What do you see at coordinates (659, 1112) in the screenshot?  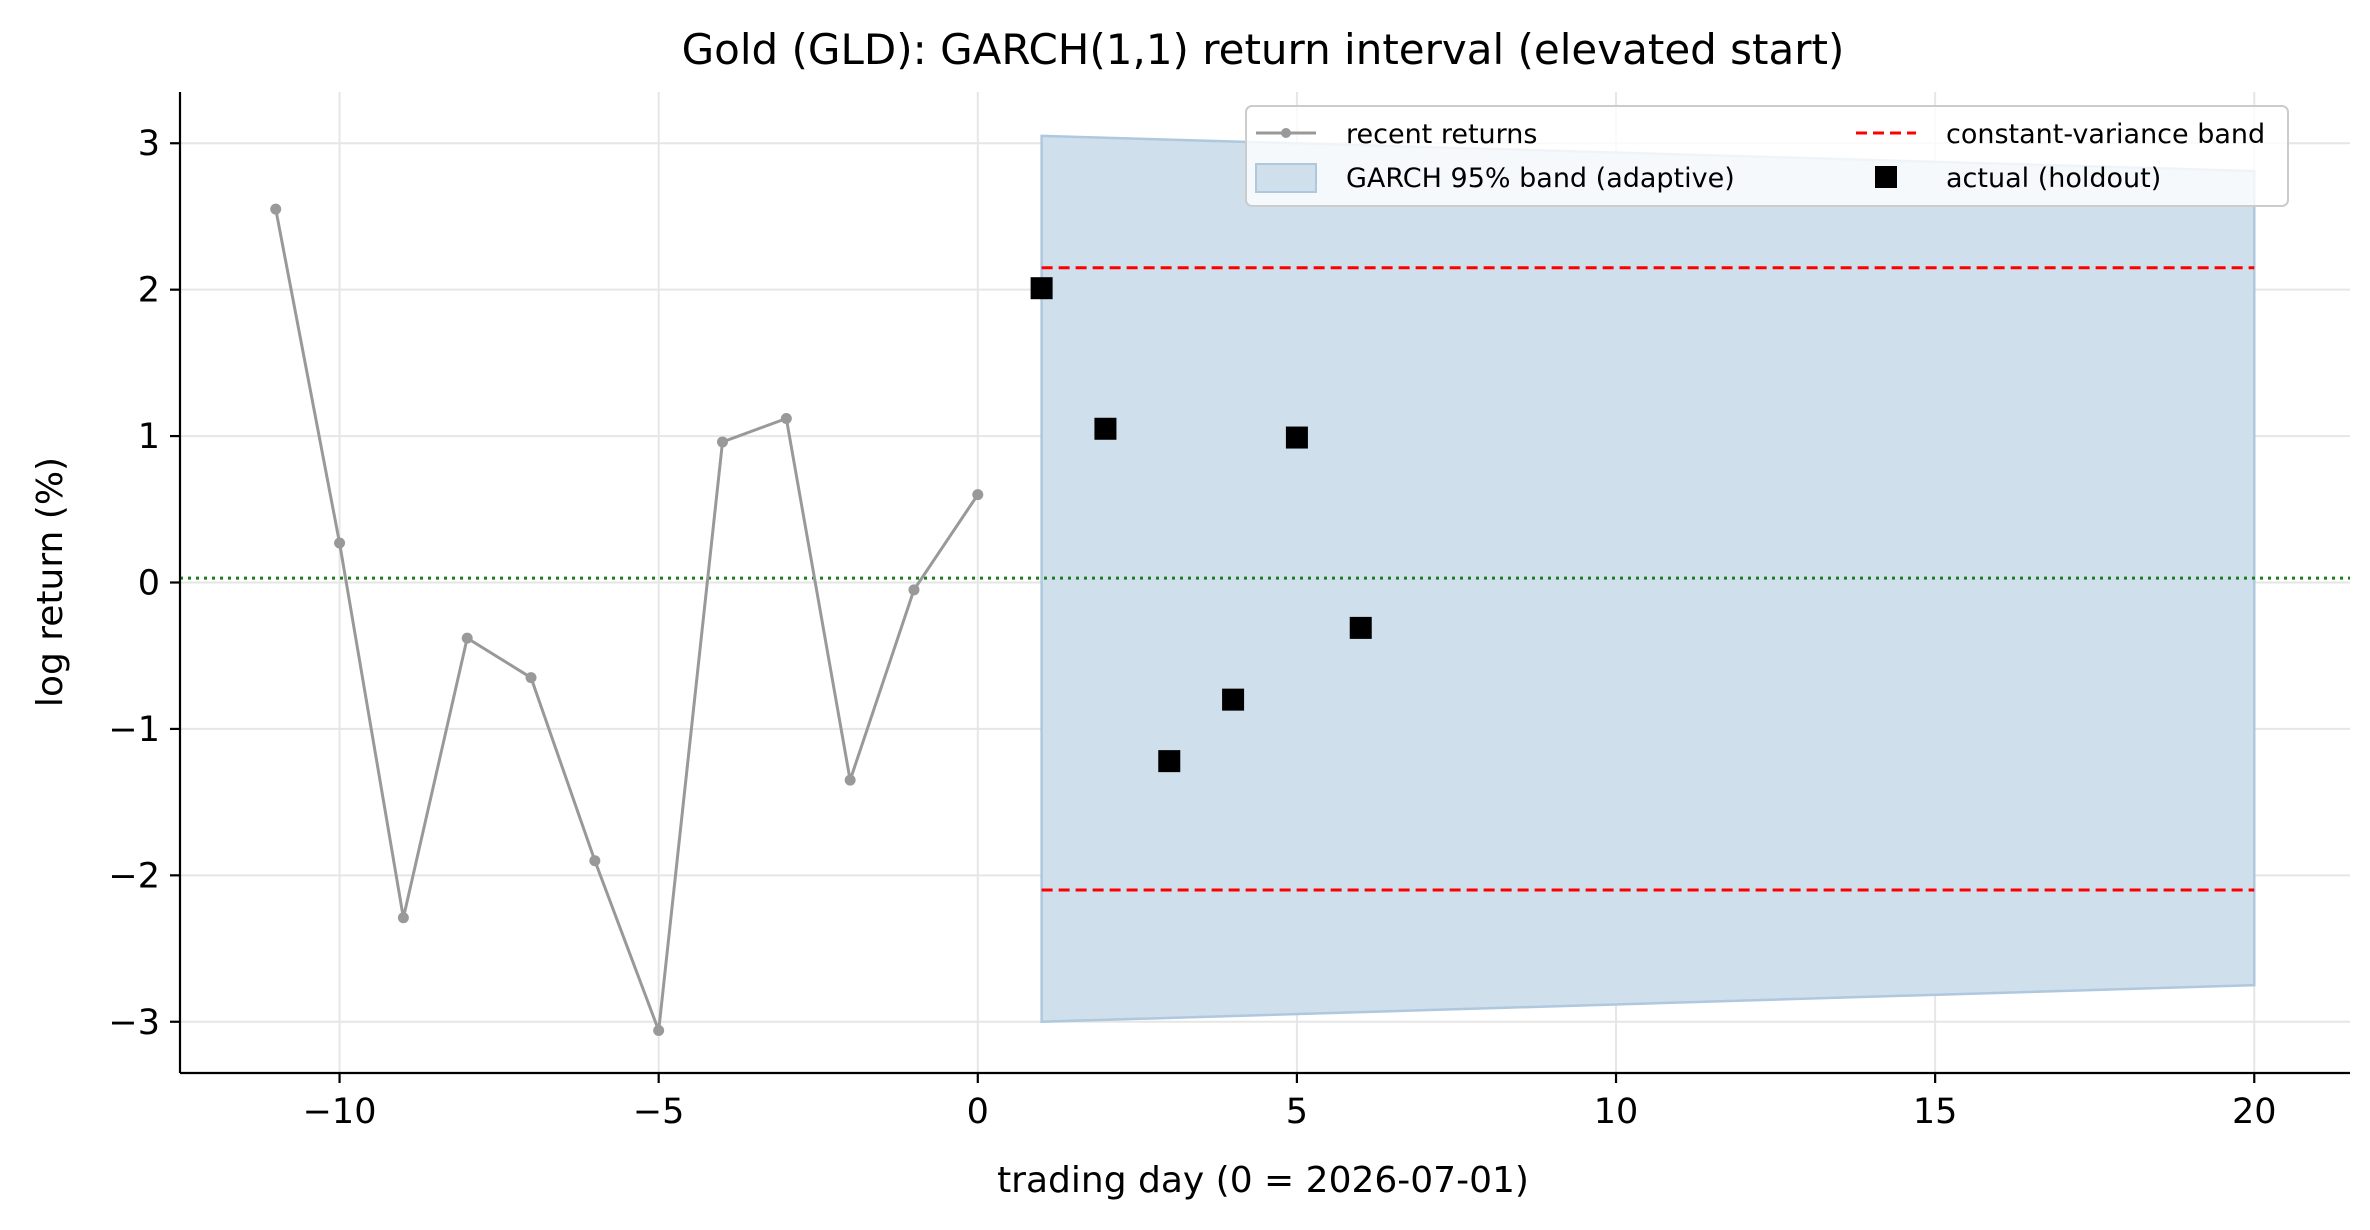 I see `x-tick-label: −5` at bounding box center [659, 1112].